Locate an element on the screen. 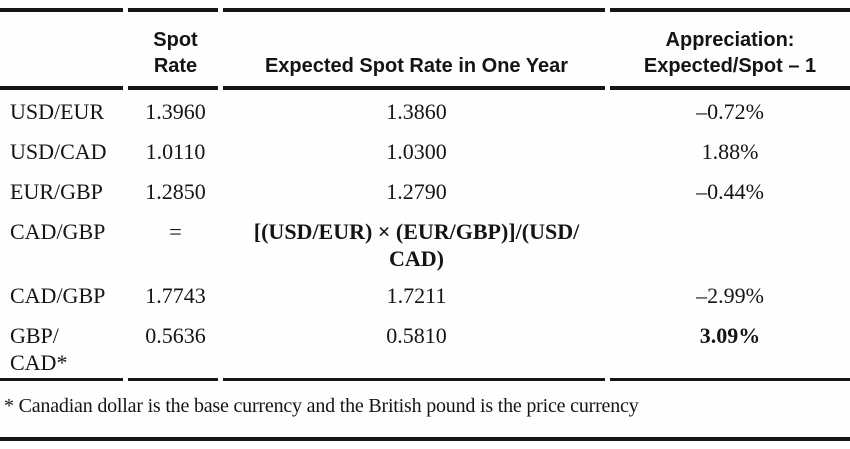 This screenshot has height=449, width=850. spot-rate-cell: 1.7743 is located at coordinates (175, 295).